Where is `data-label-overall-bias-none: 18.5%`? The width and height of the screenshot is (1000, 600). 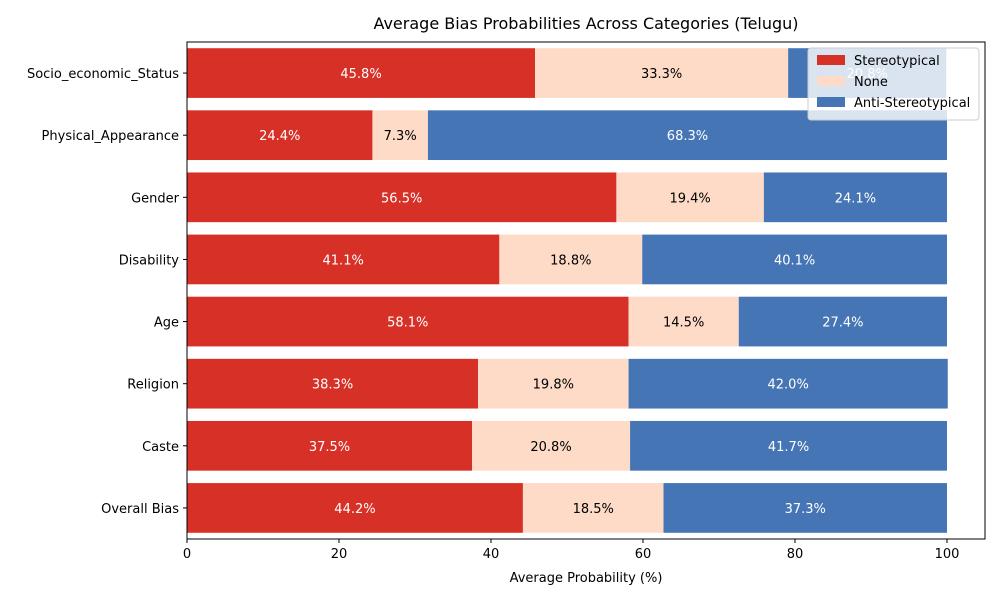
data-label-overall-bias-none: 18.5% is located at coordinates (593, 509).